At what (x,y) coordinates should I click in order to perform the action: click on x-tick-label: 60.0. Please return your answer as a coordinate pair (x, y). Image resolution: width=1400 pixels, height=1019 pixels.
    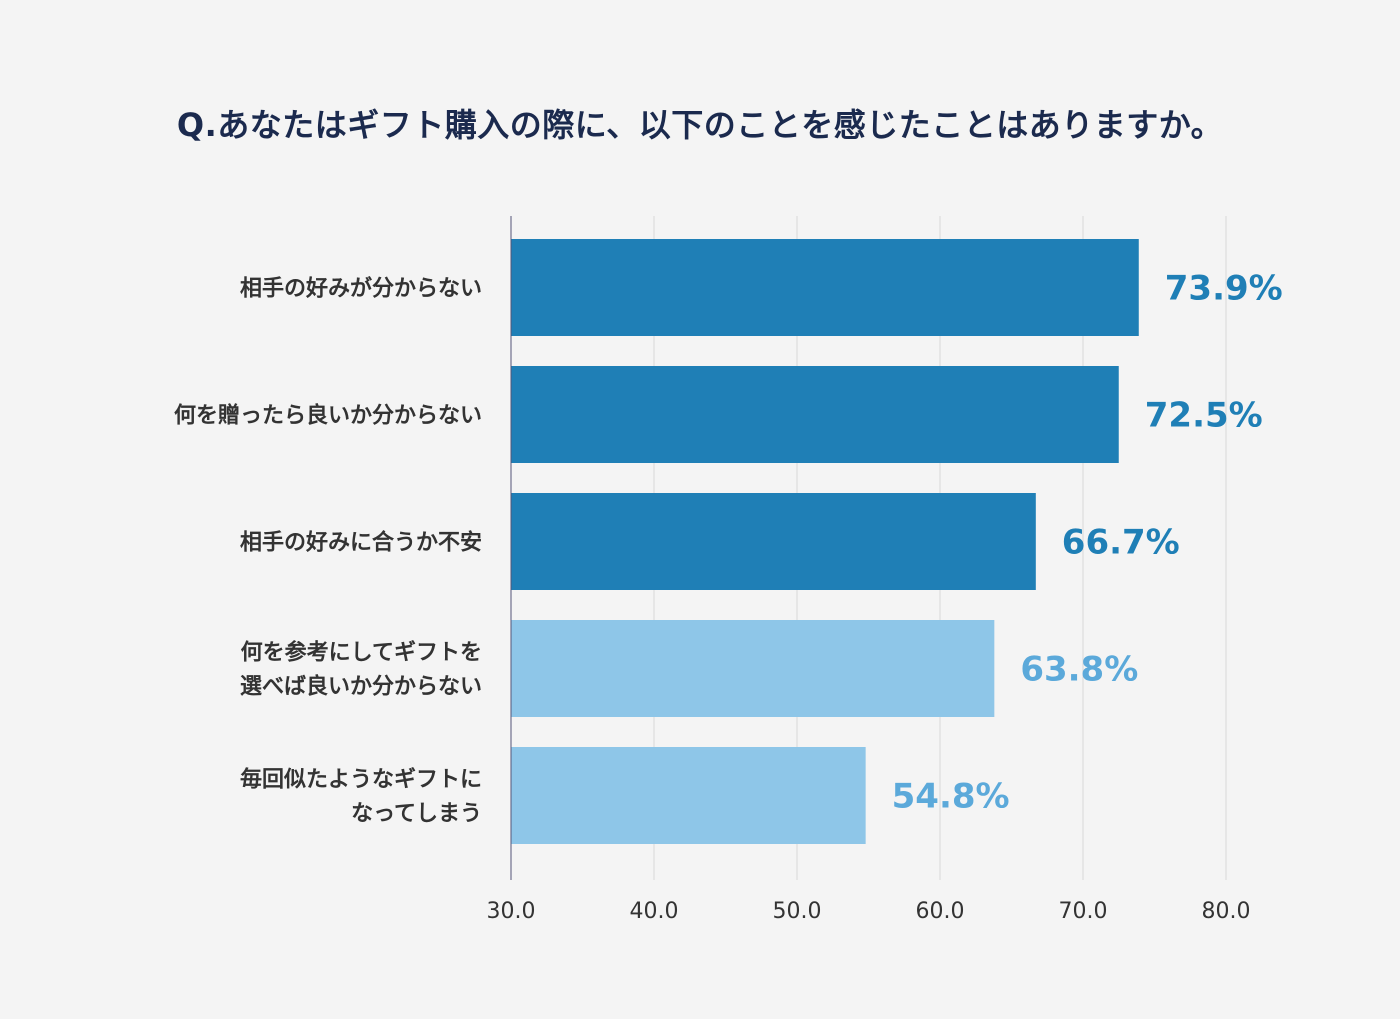
    Looking at the image, I should click on (940, 911).